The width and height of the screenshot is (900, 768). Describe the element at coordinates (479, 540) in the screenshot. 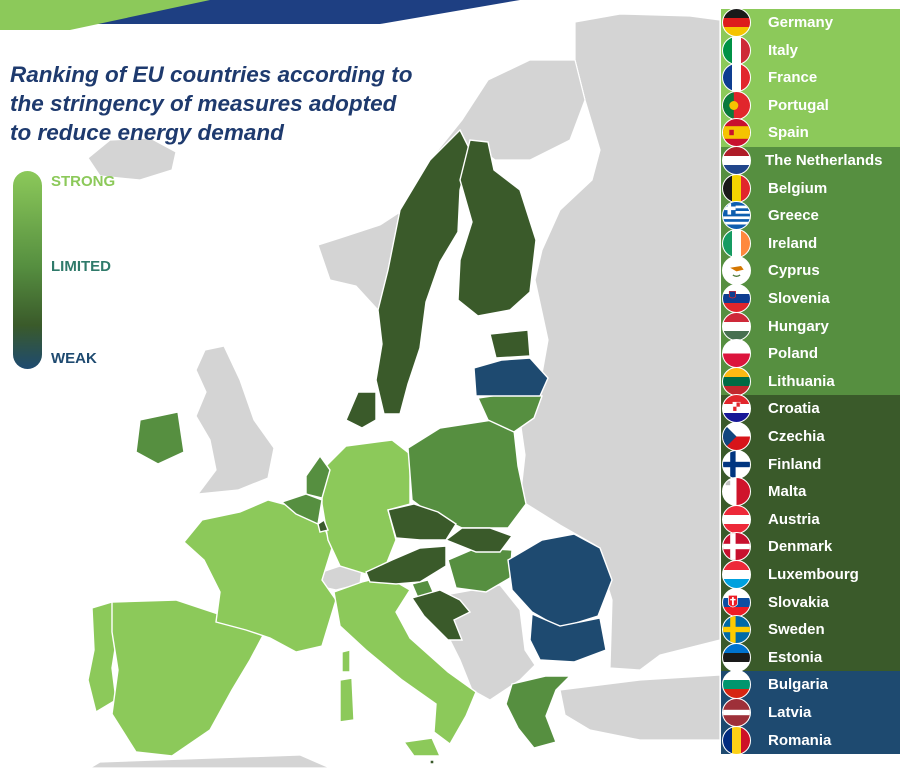

I see `country-slovakia` at that location.